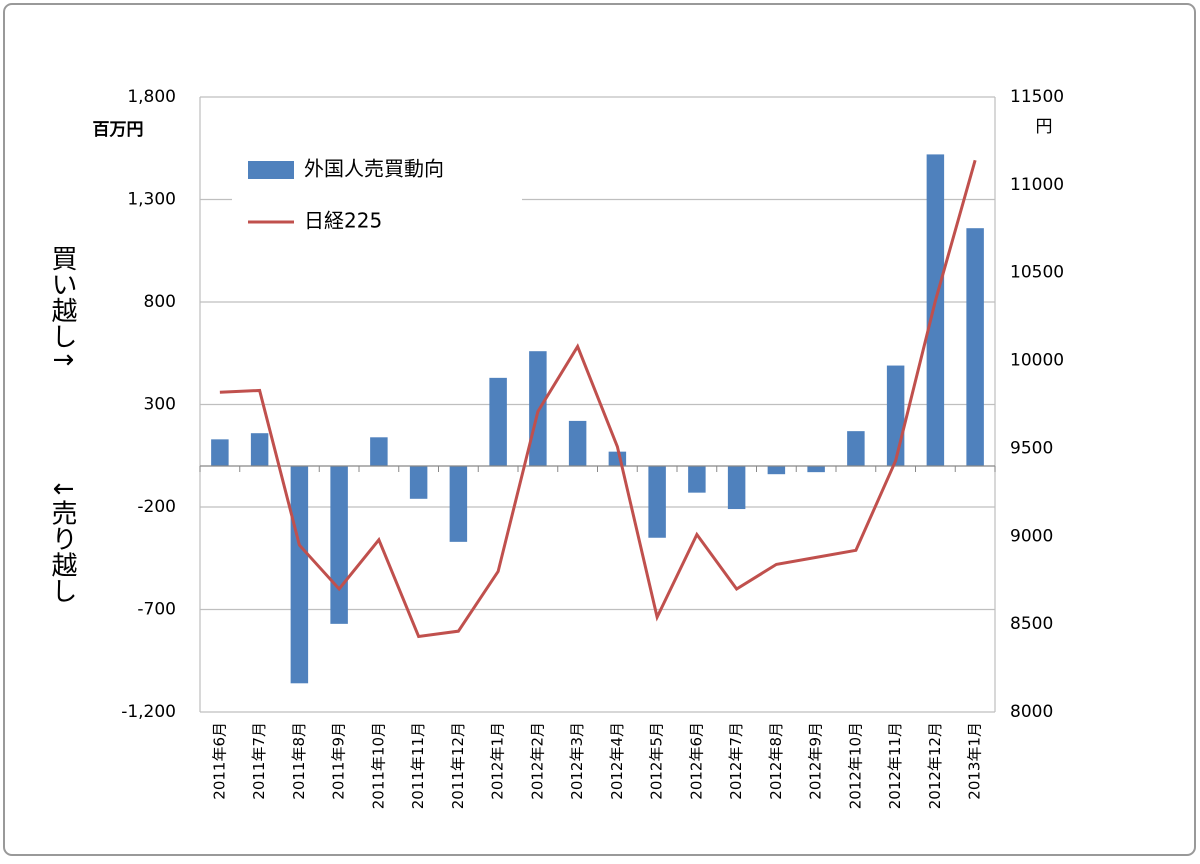 This screenshot has height=864, width=1200. I want to click on legend-swatch, so click(271, 170).